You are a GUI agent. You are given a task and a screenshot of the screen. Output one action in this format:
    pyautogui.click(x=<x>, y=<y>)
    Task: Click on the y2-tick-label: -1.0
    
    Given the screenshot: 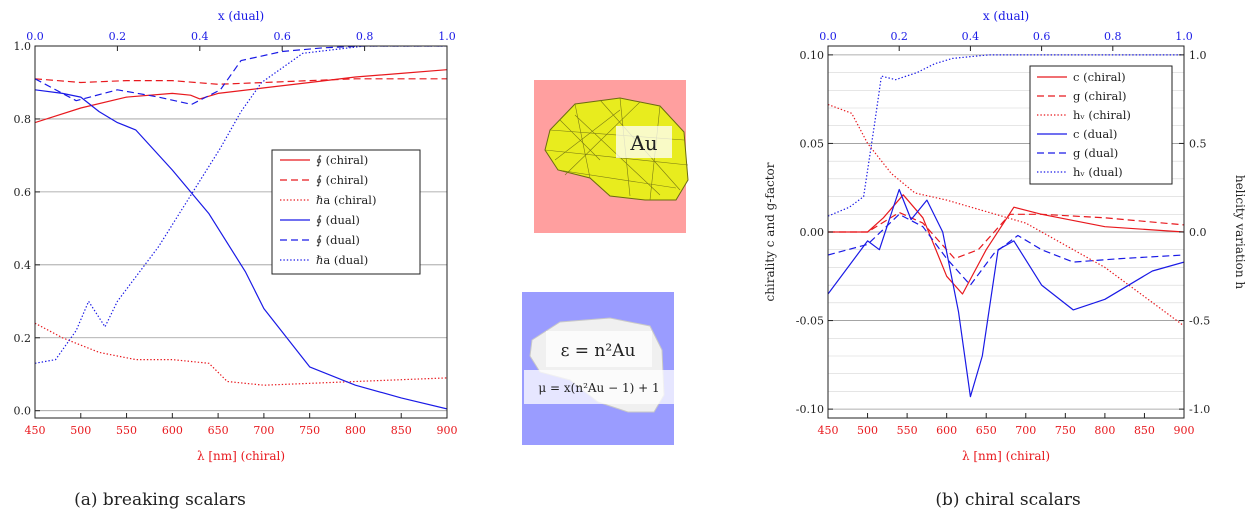 What is the action you would take?
    pyautogui.click(x=1199, y=409)
    